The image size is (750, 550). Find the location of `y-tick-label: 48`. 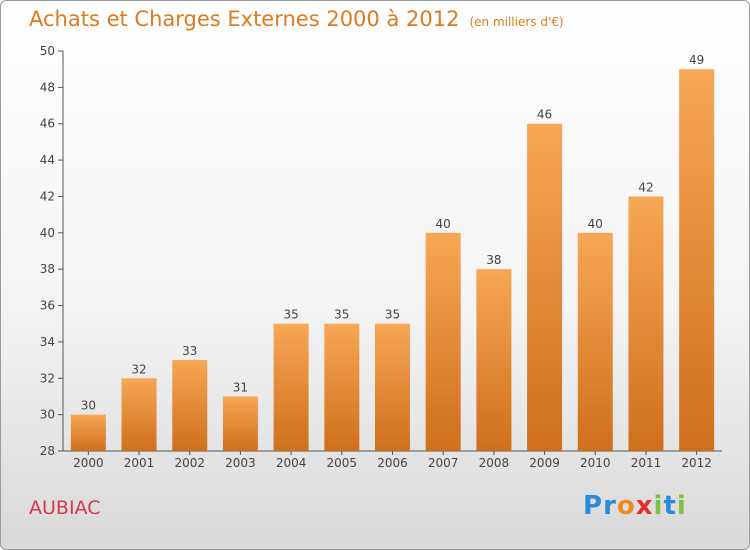

y-tick-label: 48 is located at coordinates (47, 87).